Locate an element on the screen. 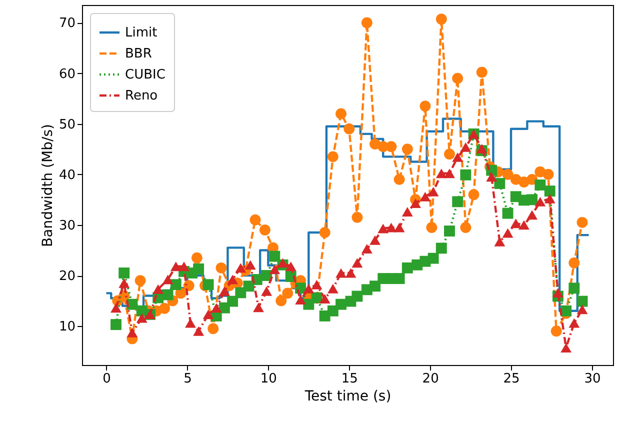 The width and height of the screenshot is (619, 427). x-tick-label: 5 is located at coordinates (188, 379).